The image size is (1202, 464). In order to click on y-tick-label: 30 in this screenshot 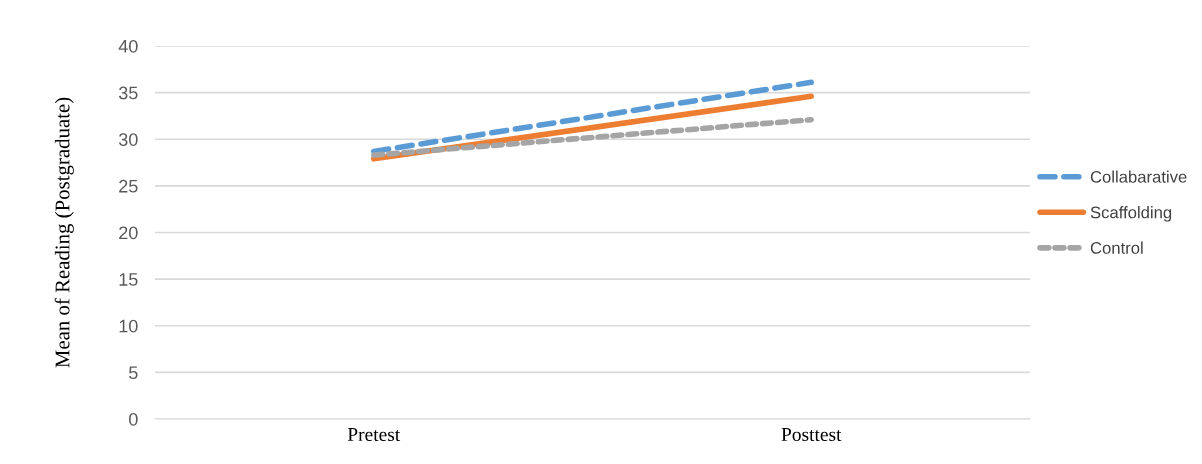, I will do `click(128, 139)`.